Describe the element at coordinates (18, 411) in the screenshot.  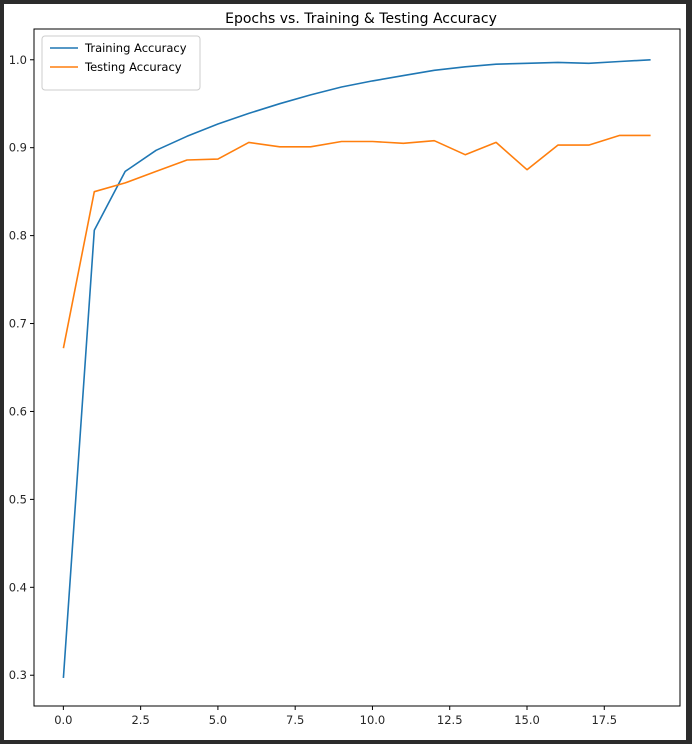
I see `y-tick-label: 0.6` at that location.